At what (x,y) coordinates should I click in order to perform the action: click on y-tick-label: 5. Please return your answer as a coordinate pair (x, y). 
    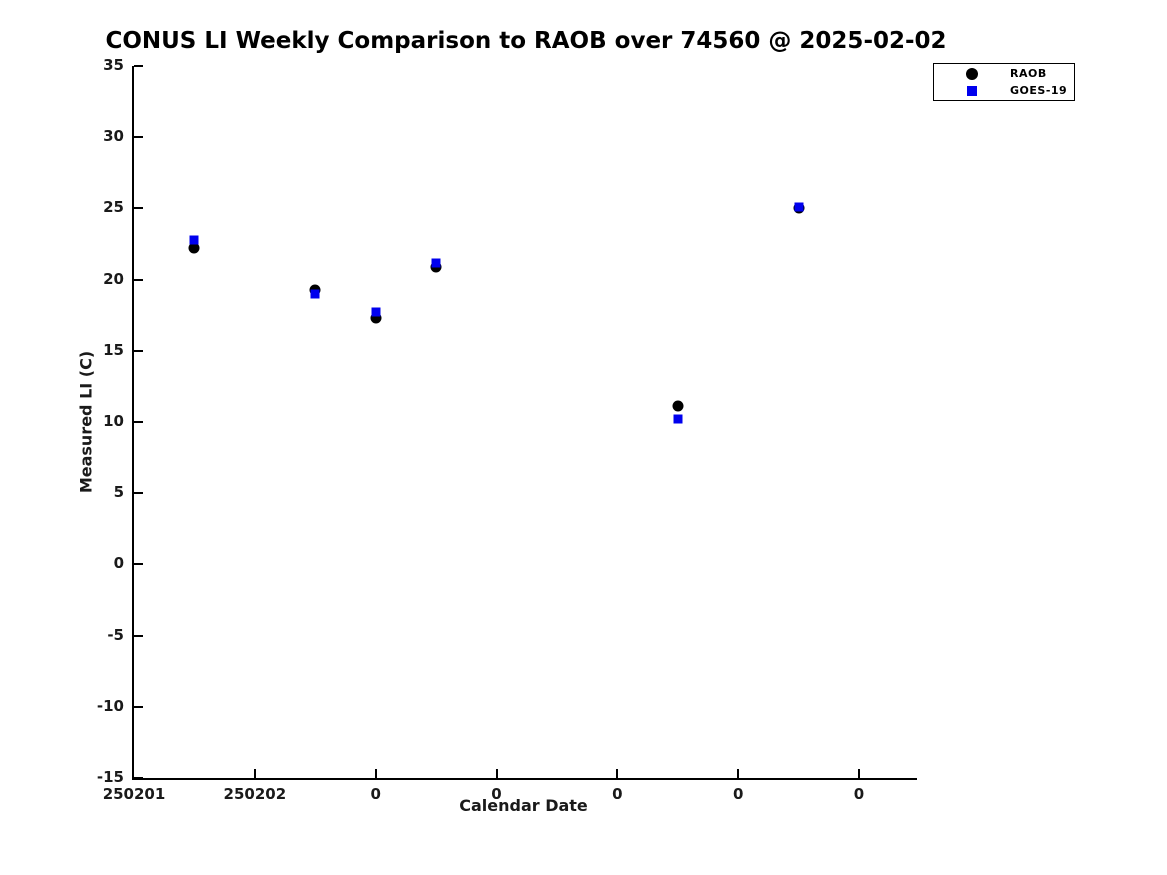
    Looking at the image, I should click on (118, 492).